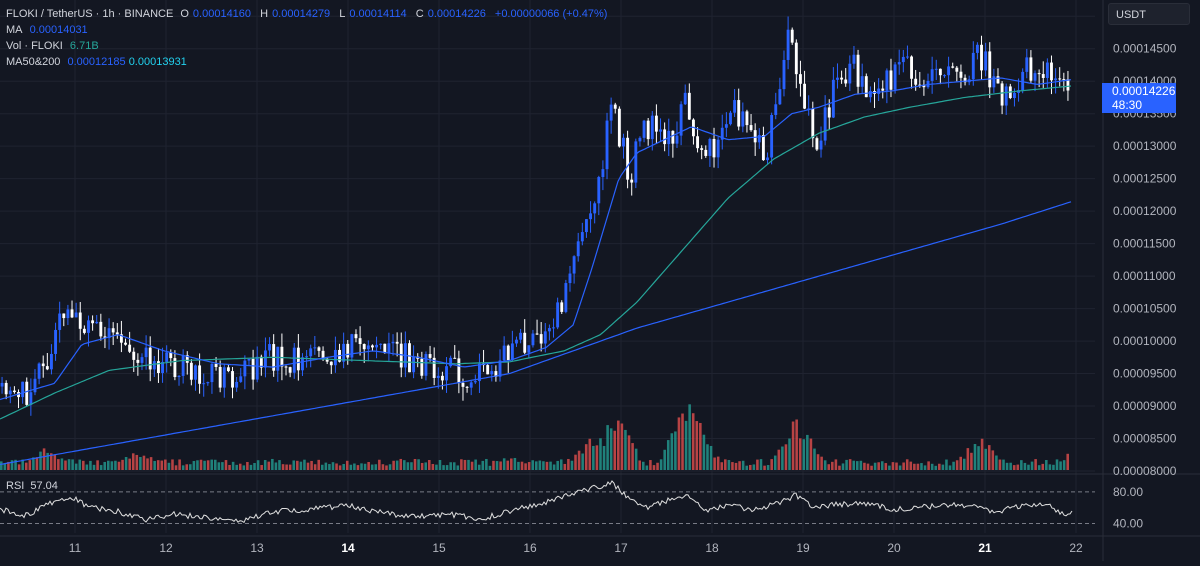 Image resolution: width=1200 pixels, height=566 pixels. Describe the element at coordinates (439, 548) in the screenshot. I see `x-tick-label: 15` at that location.